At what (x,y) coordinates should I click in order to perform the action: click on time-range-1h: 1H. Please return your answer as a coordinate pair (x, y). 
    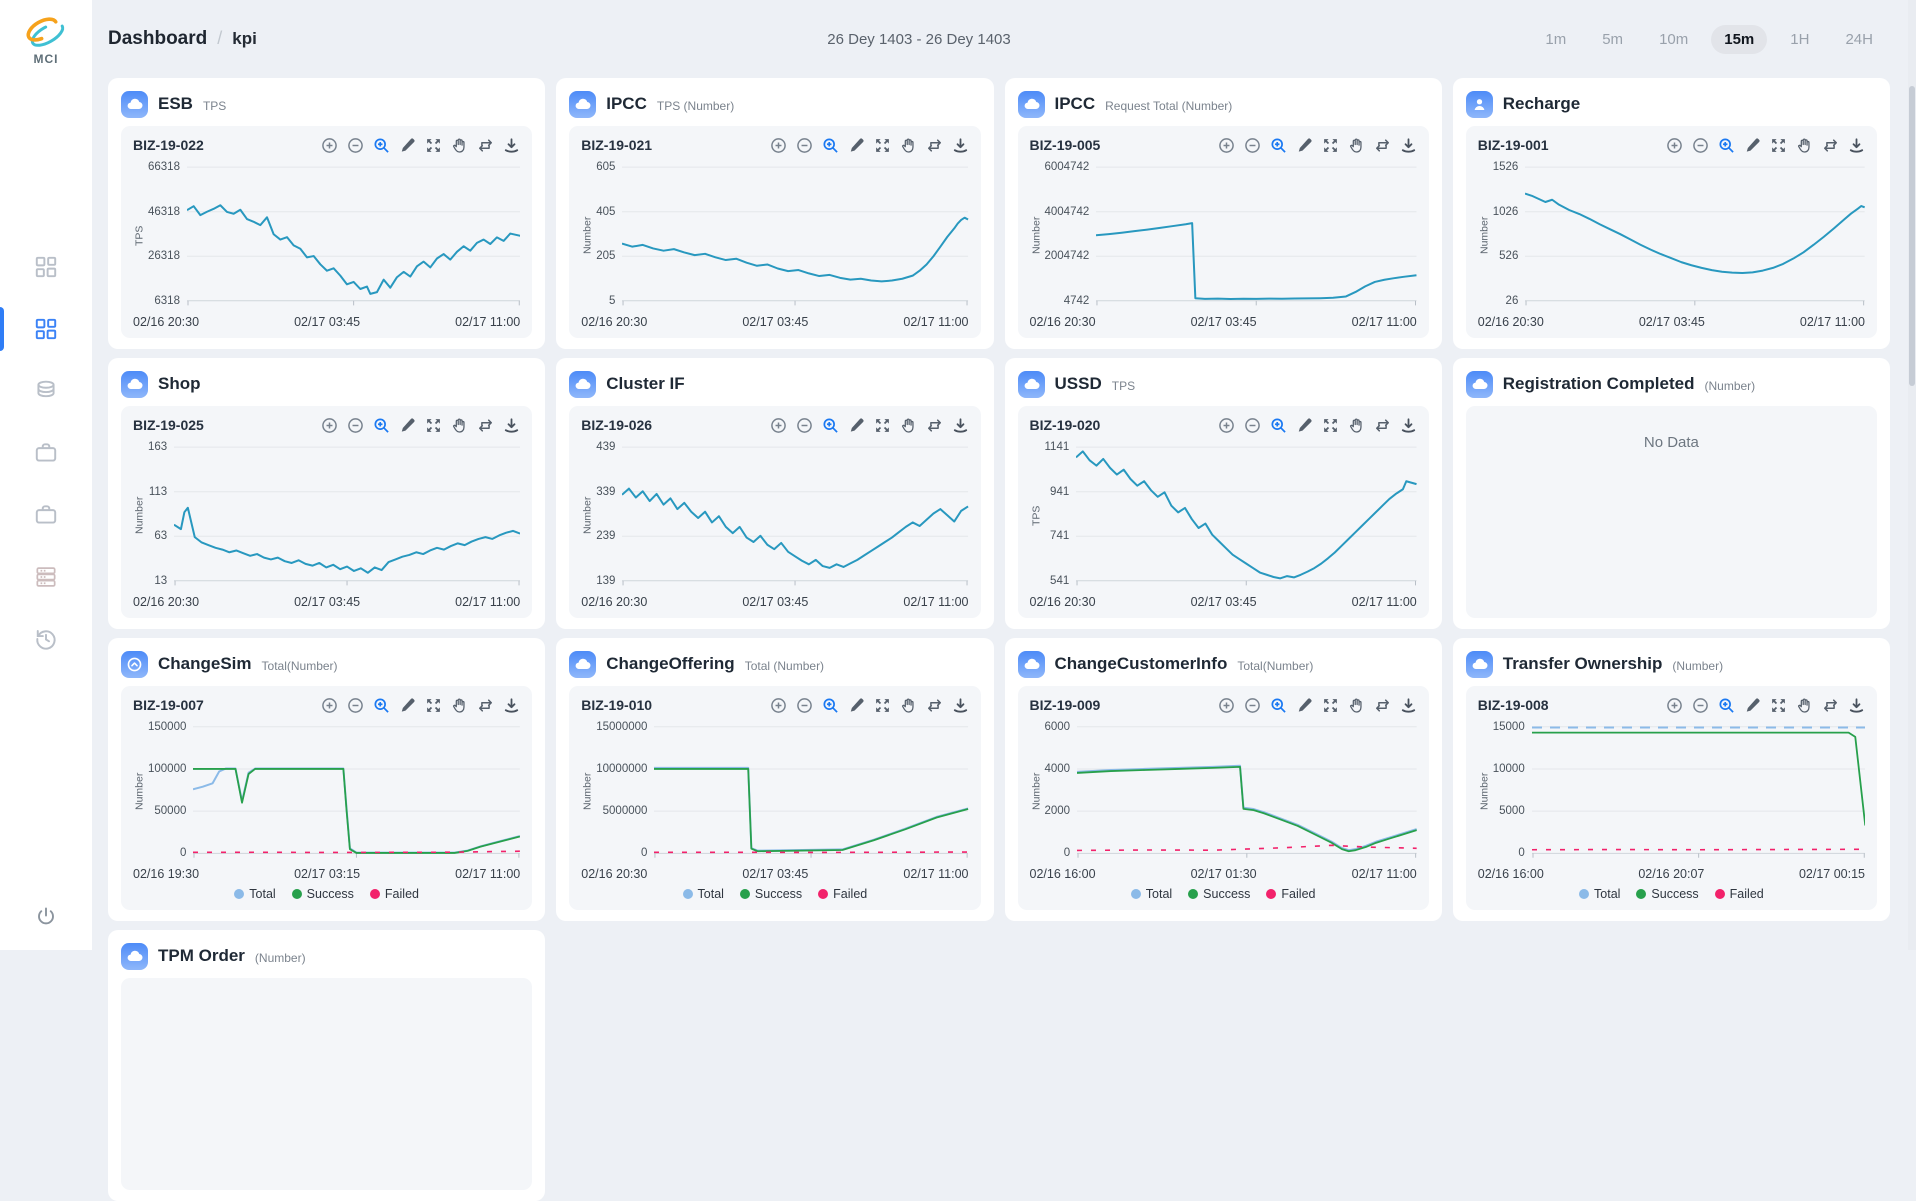
    Looking at the image, I should click on (1799, 39).